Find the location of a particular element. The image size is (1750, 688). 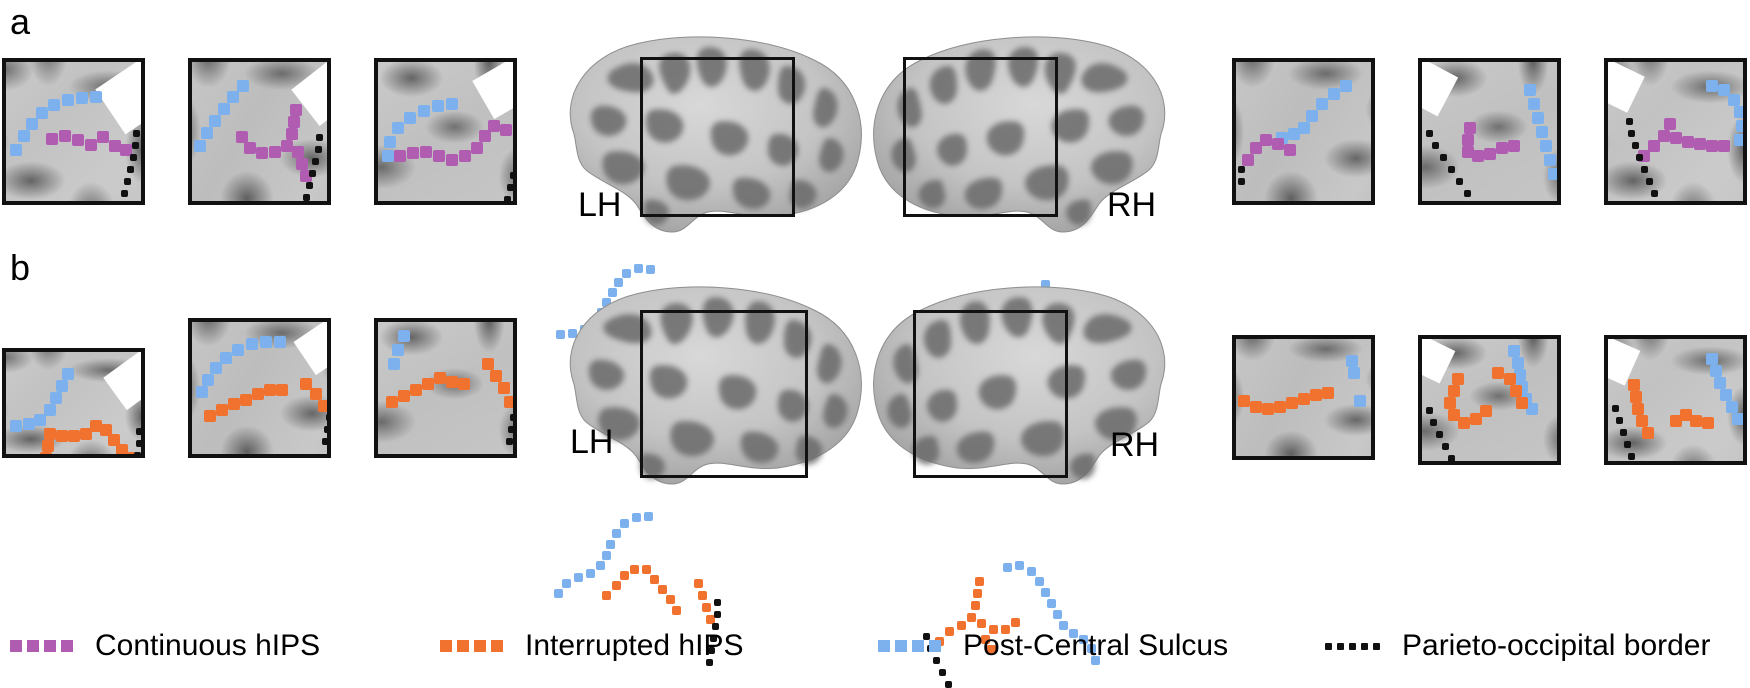

hemisphere-a-lh is located at coordinates (705, 215).